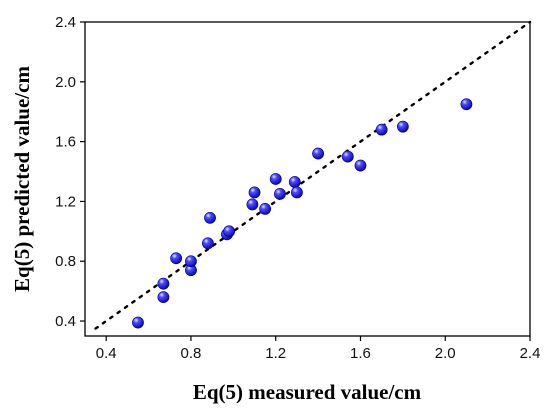 This screenshot has height=417, width=550. I want to click on y-tick-label: 1.6, so click(65, 142).